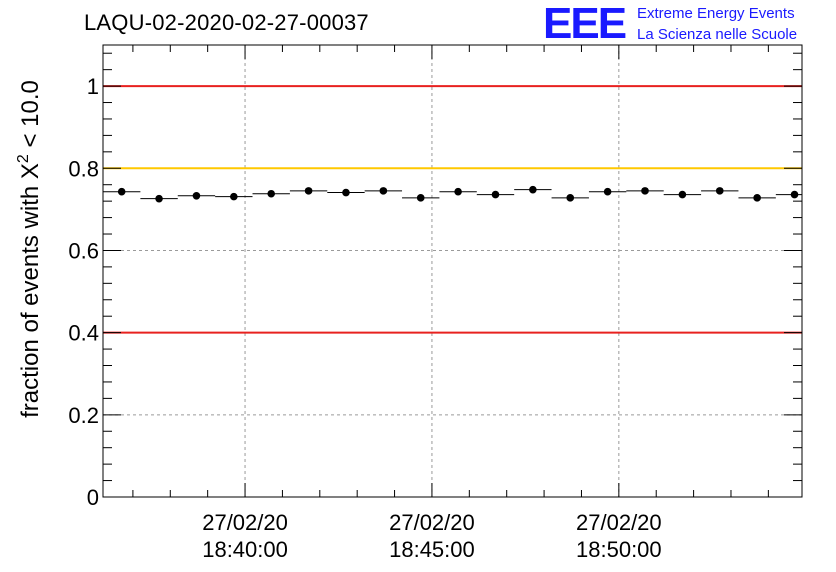 The height and width of the screenshot is (572, 836). Describe the element at coordinates (452, 194) in the screenshot. I see `data-points` at that location.